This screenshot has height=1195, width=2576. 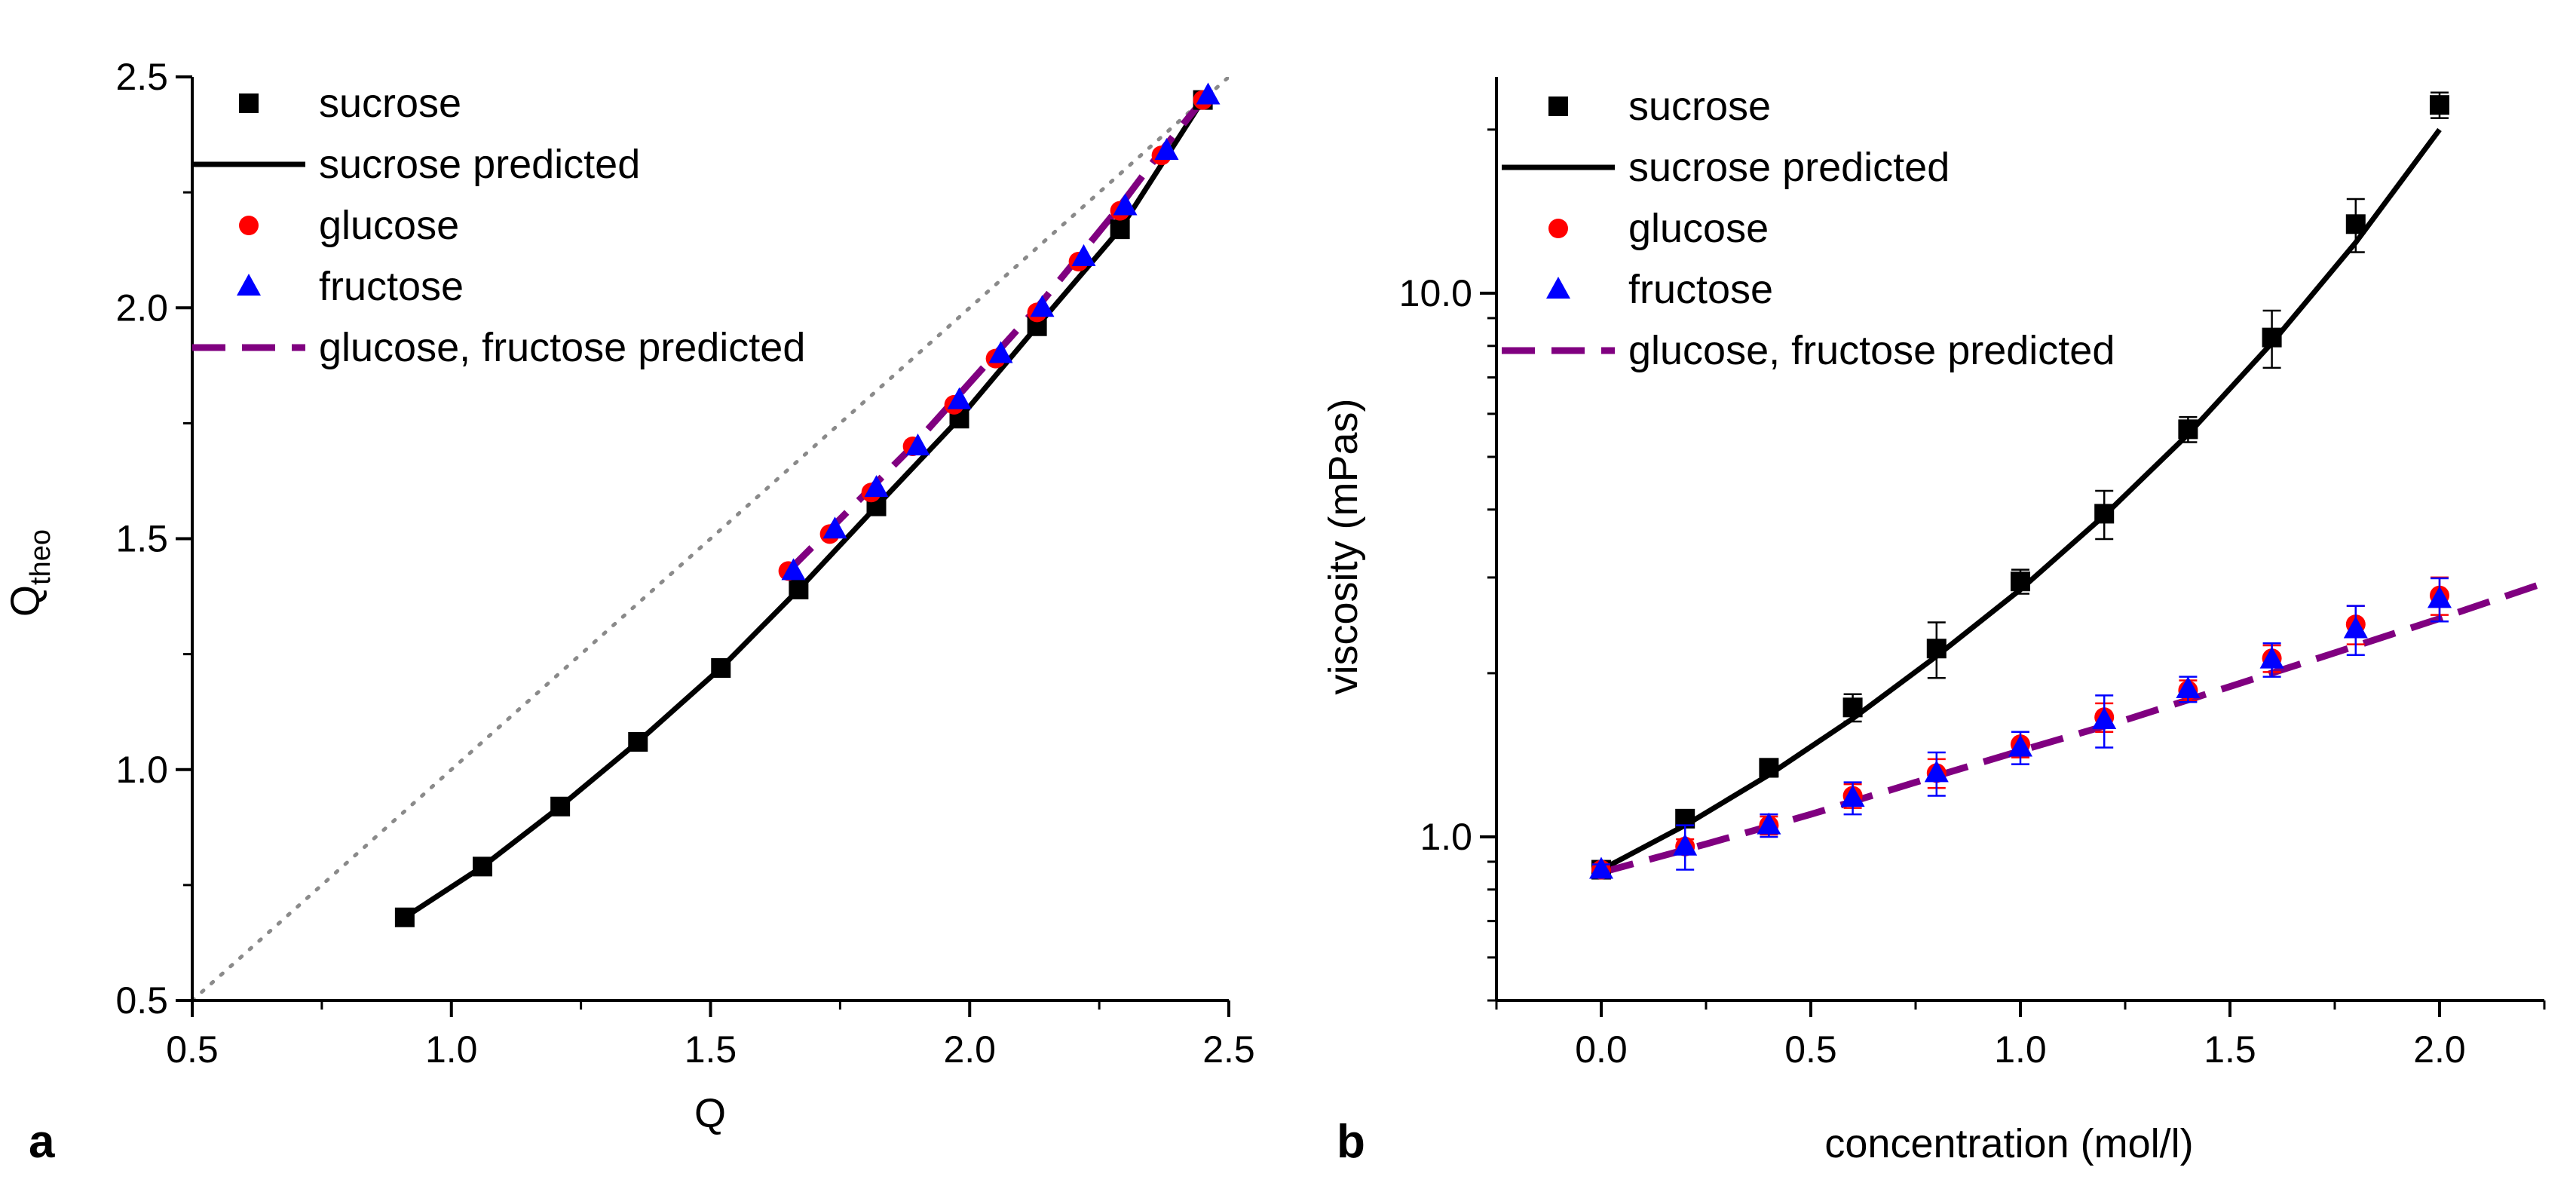 What do you see at coordinates (1558, 228) in the screenshot?
I see `legend-marker-glucose-b` at bounding box center [1558, 228].